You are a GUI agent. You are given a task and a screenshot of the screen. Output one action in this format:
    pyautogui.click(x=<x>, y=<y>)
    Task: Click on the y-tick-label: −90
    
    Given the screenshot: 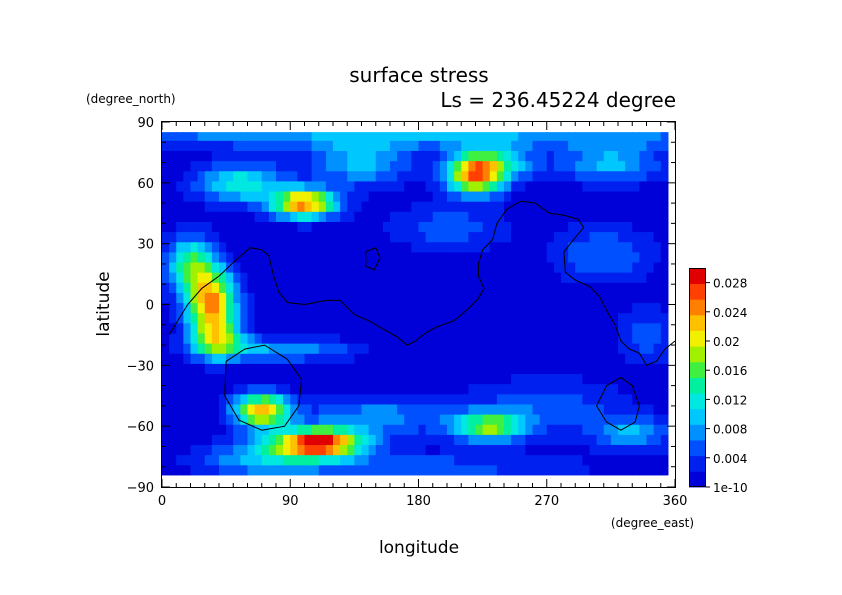 What is the action you would take?
    pyautogui.click(x=140, y=488)
    